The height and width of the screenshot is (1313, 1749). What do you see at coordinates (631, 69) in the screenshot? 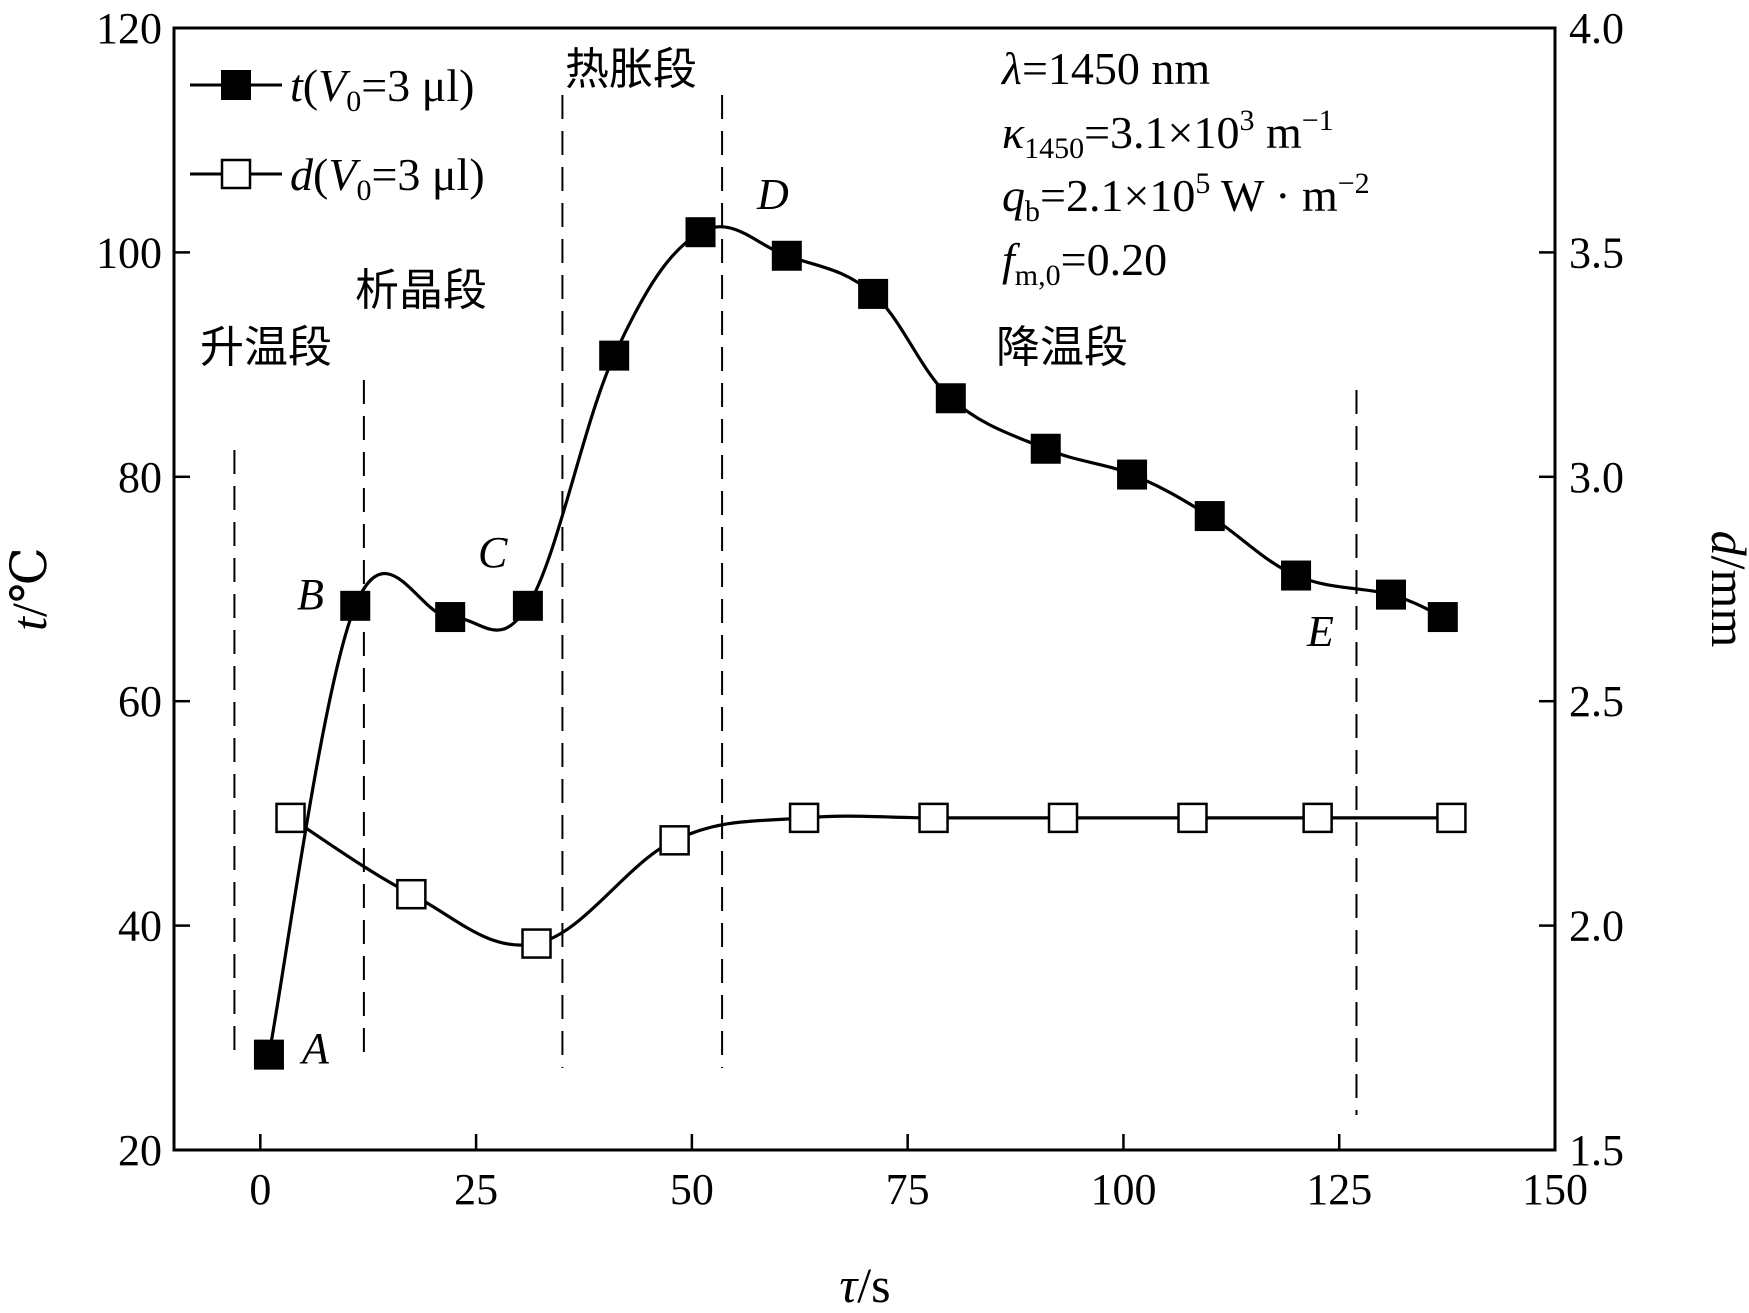
I see `stage-label-expansion: 热胀段` at bounding box center [631, 69].